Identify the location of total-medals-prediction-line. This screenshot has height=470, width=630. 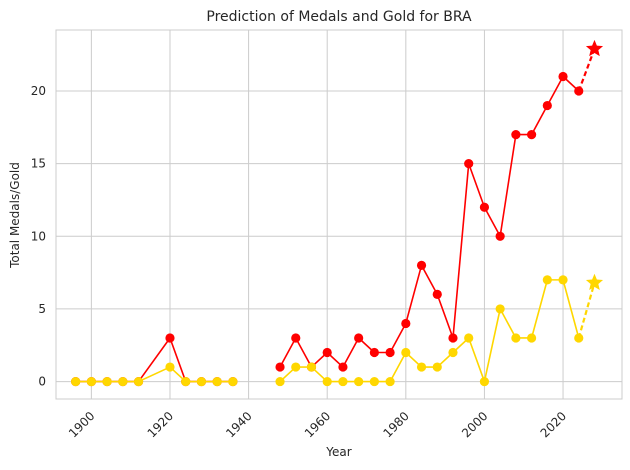
(586, 70).